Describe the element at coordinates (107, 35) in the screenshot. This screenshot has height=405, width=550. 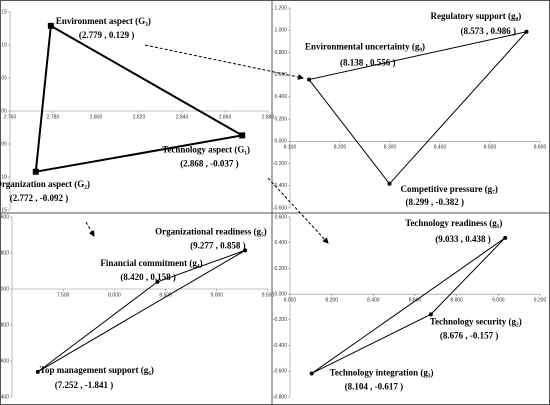
I see `point-value-label: (2.779 , 0.129 )` at that location.